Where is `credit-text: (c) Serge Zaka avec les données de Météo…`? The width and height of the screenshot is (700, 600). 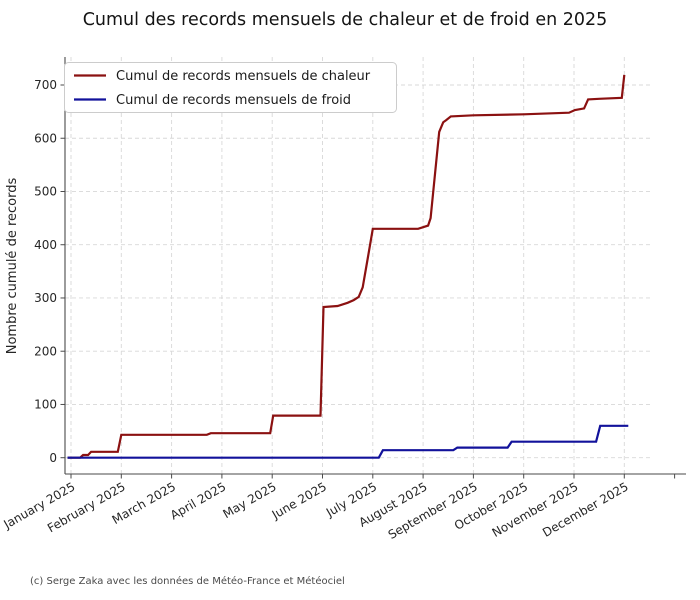
credit-text: (c) Serge Zaka avec les données de Météo… is located at coordinates (187, 581).